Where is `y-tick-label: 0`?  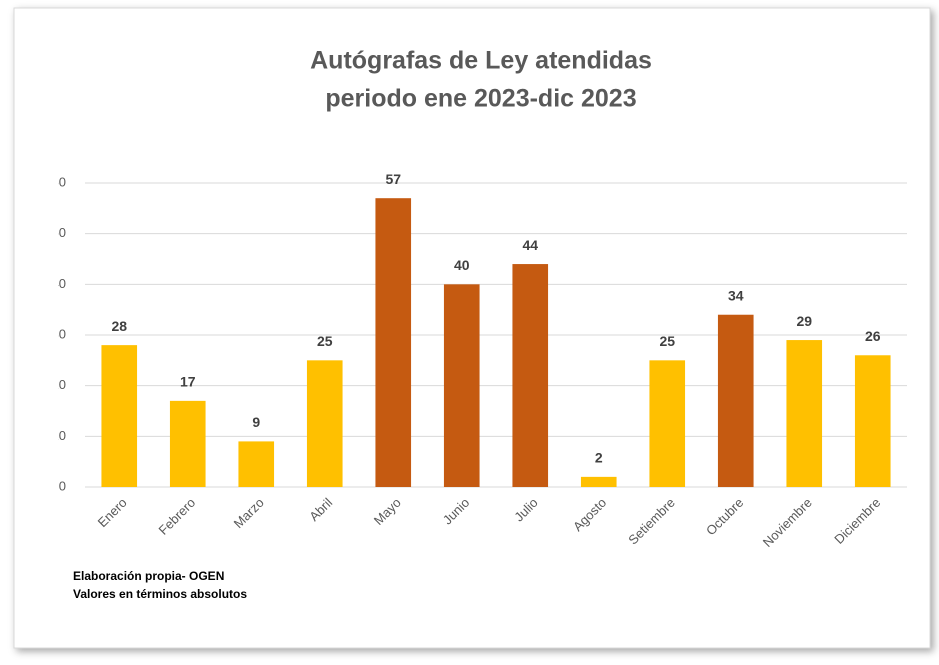 y-tick-label: 0 is located at coordinates (62, 485).